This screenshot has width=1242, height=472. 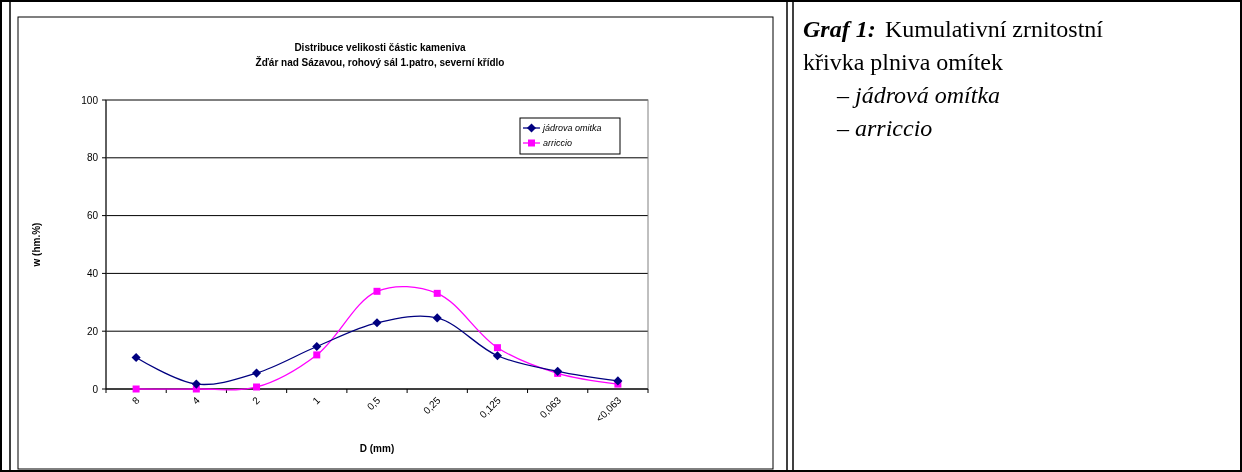 I want to click on y-axis-title: w (hm.%), so click(x=36, y=245).